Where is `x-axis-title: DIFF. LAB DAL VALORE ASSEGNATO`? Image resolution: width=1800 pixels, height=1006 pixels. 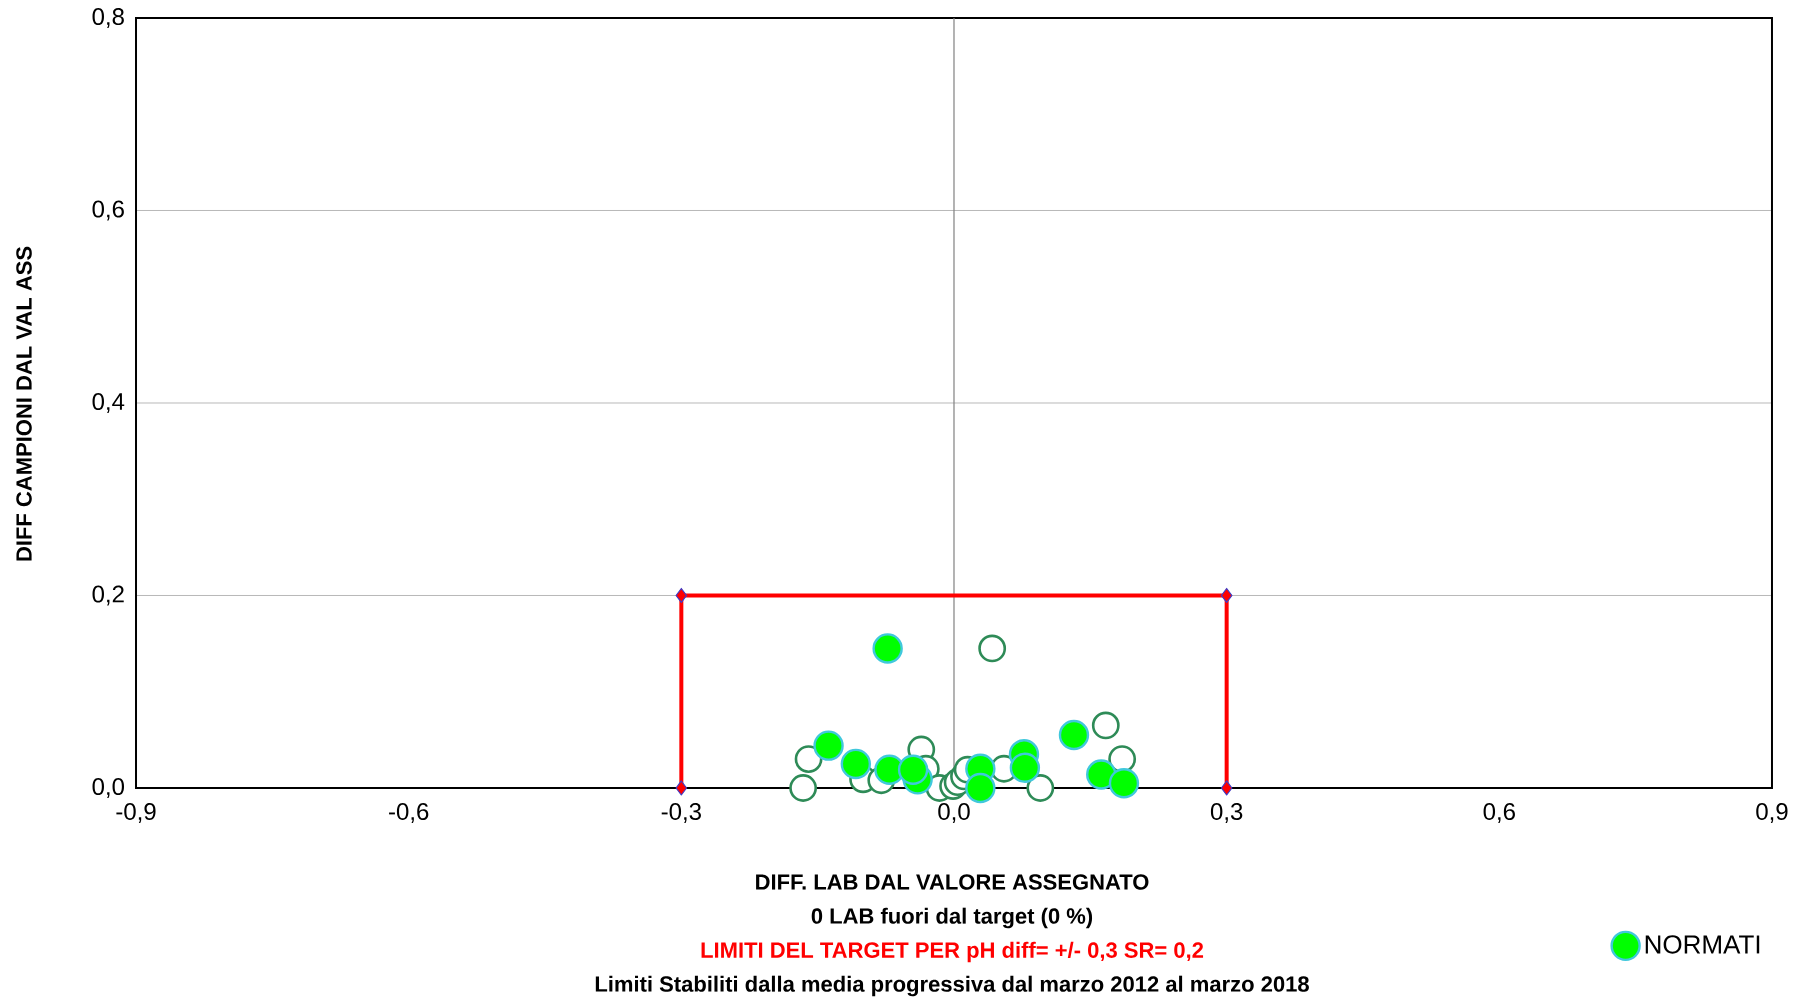 x-axis-title: DIFF. LAB DAL VALORE ASSEGNATO is located at coordinates (952, 882).